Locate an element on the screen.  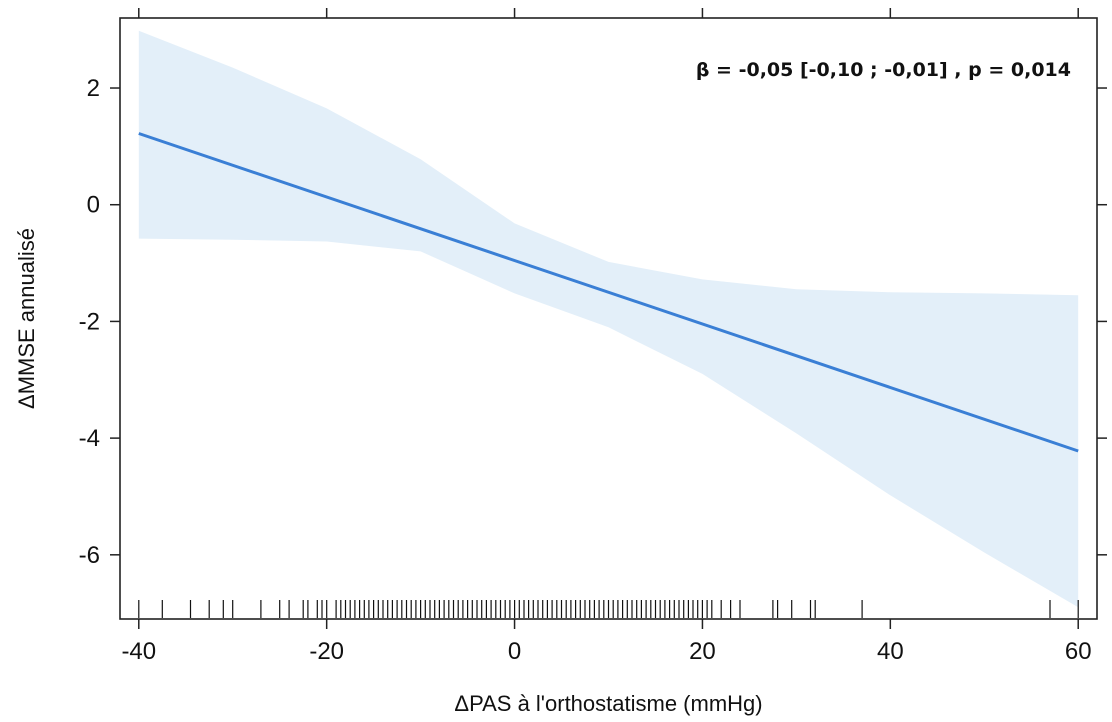
x-tick-label: -40 is located at coordinates (138, 651).